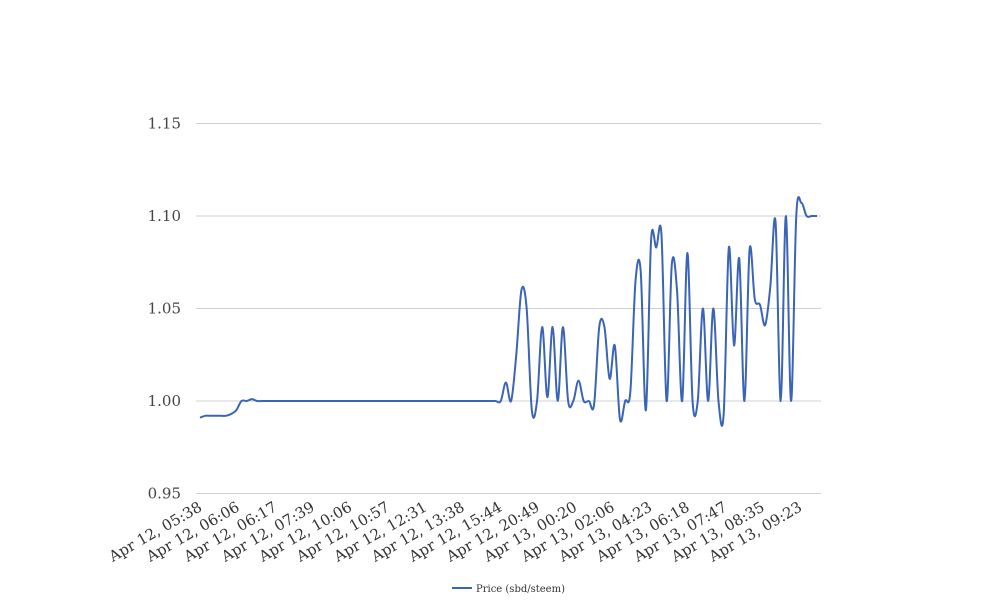  I want to click on legend-label: Price (sbd/steem), so click(520, 589).